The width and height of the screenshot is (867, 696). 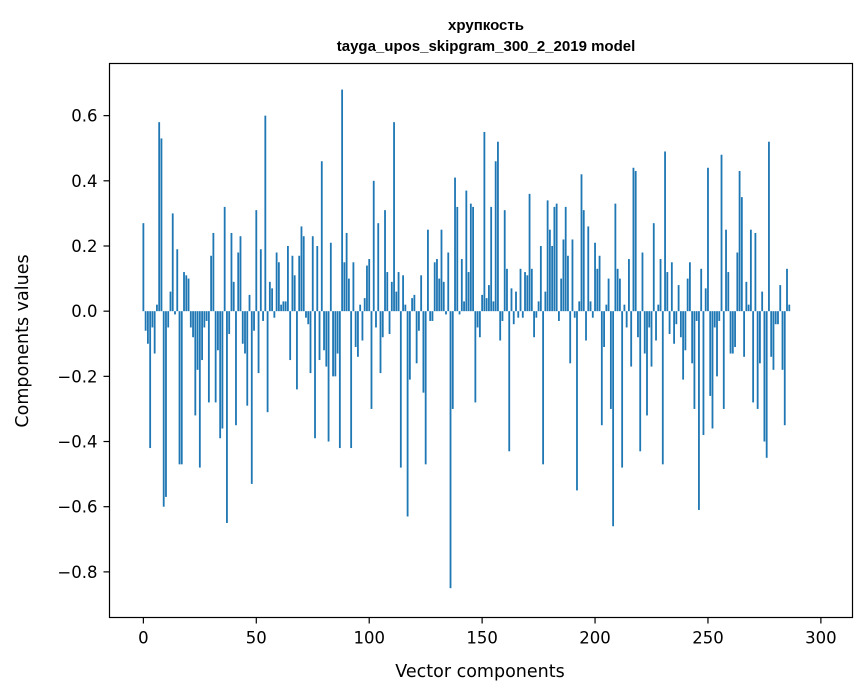 I want to click on x-tick-label: 150, so click(x=482, y=638).